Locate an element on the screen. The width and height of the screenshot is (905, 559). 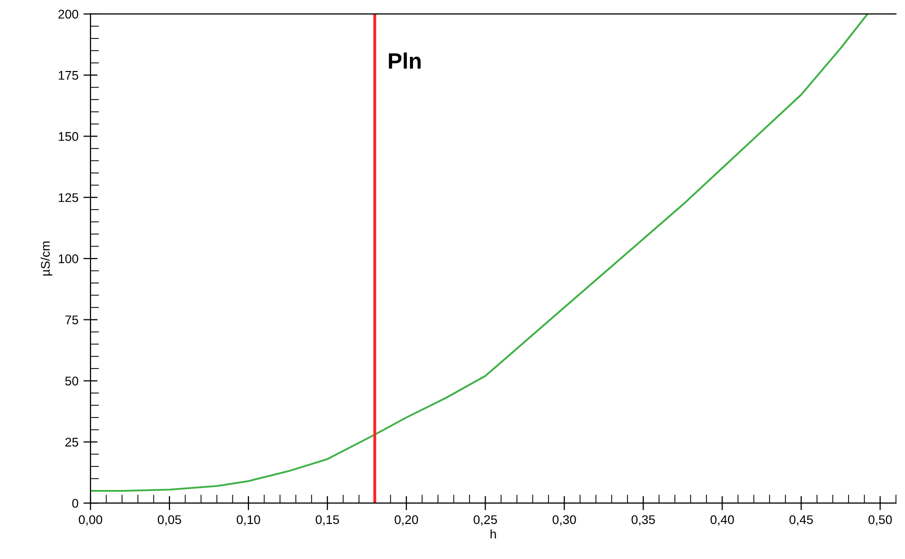
y-axis-title: µS/cm is located at coordinates (46, 259).